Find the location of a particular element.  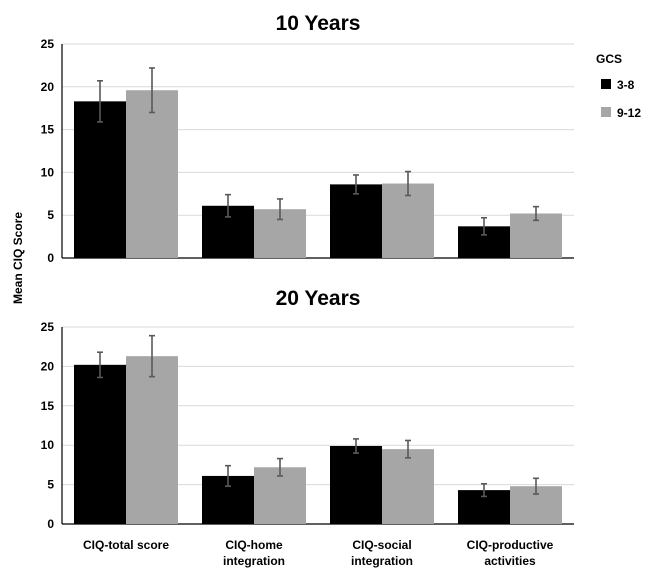

x-category-label: CIQ-productive is located at coordinates (510, 545).